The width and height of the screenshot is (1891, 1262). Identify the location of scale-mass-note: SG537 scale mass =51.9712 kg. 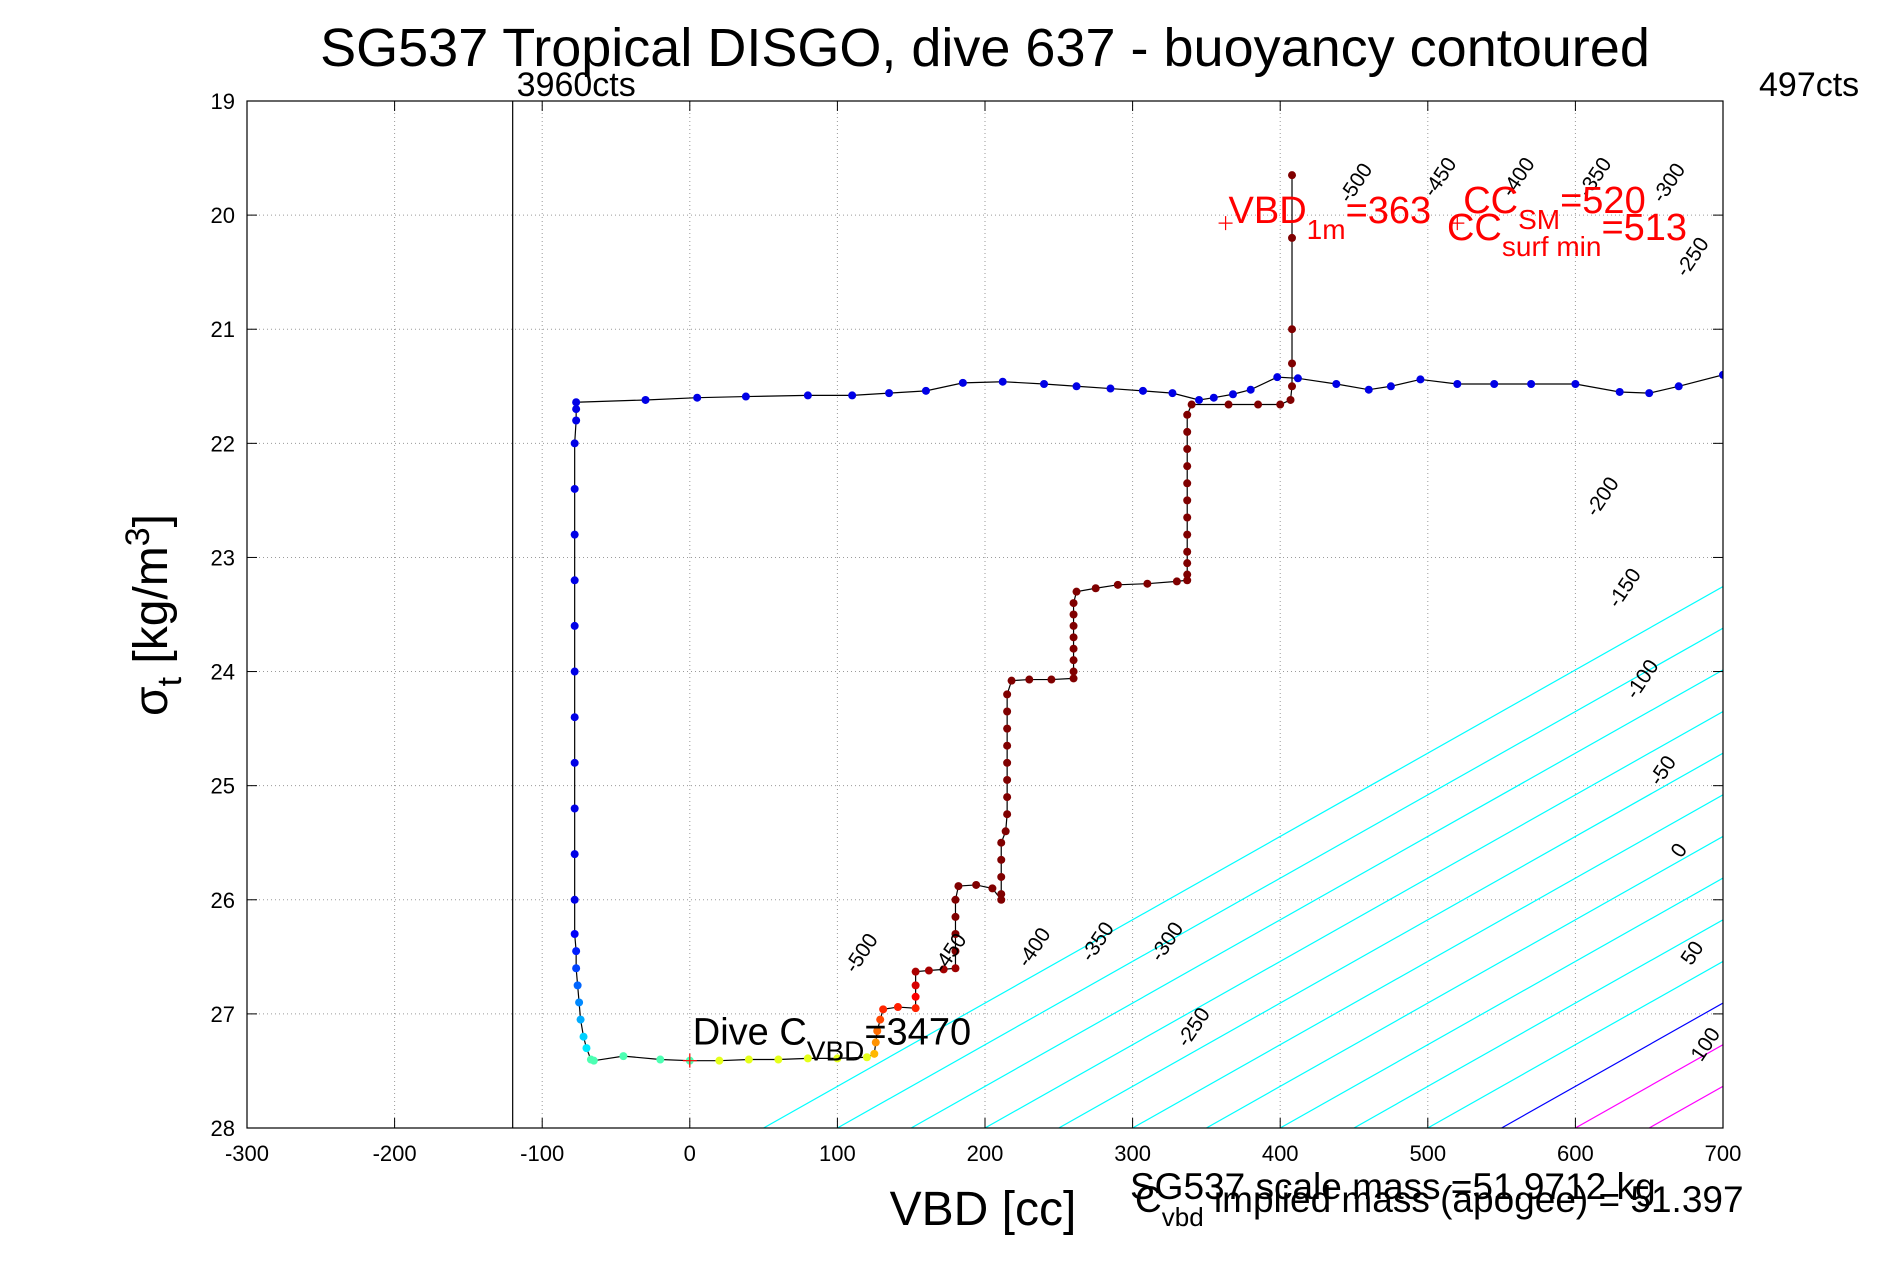
(1393, 1186).